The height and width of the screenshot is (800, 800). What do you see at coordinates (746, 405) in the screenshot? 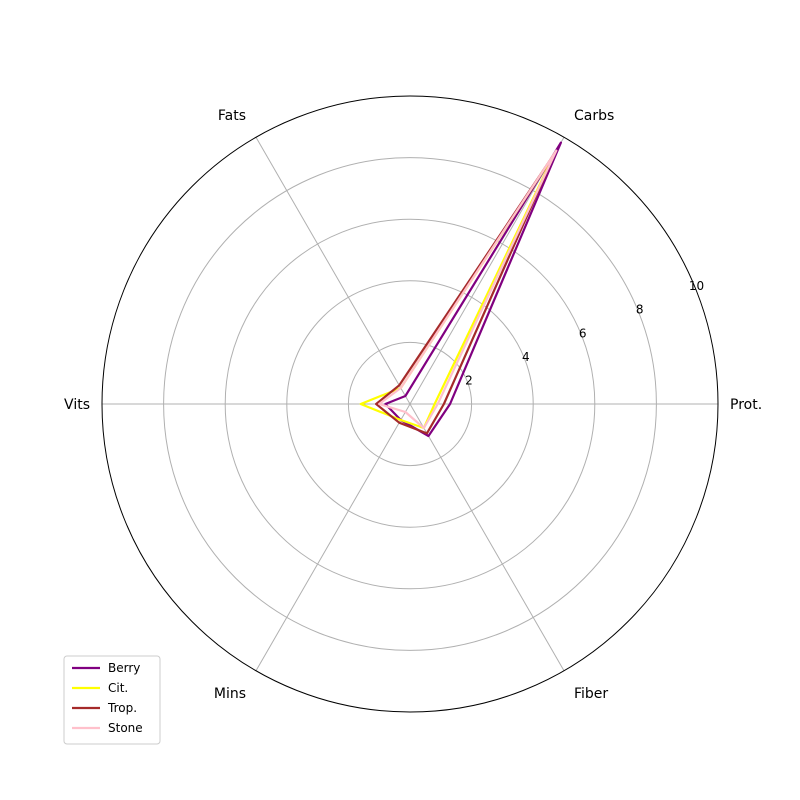
I see `axis-label: Prot.` at bounding box center [746, 405].